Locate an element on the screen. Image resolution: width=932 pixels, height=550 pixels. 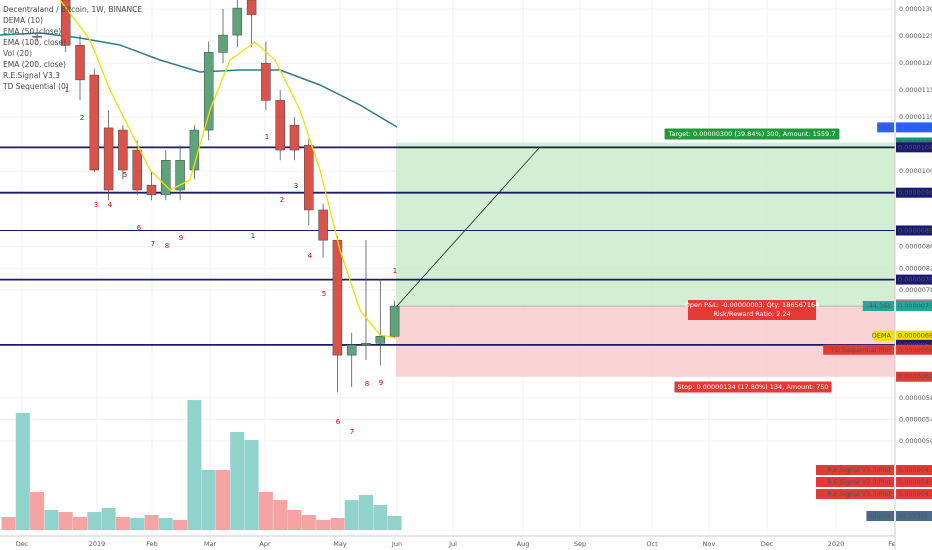
y-tick-label: 0.00000860 is located at coordinates (915, 247).